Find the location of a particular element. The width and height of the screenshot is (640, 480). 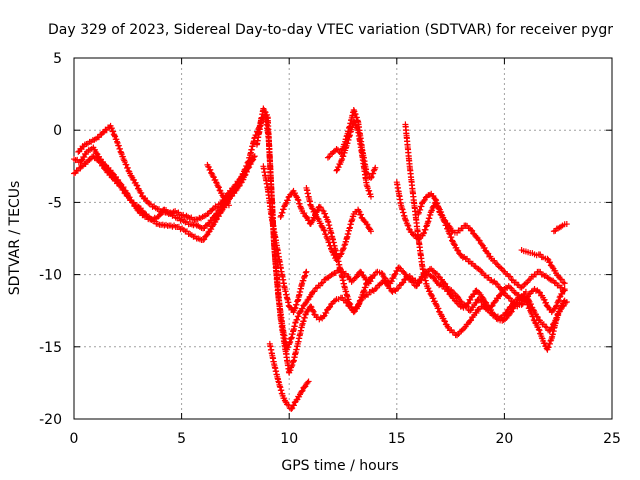

x-tick-labels: 0 5 10 15 20 25 is located at coordinates (345, 439).